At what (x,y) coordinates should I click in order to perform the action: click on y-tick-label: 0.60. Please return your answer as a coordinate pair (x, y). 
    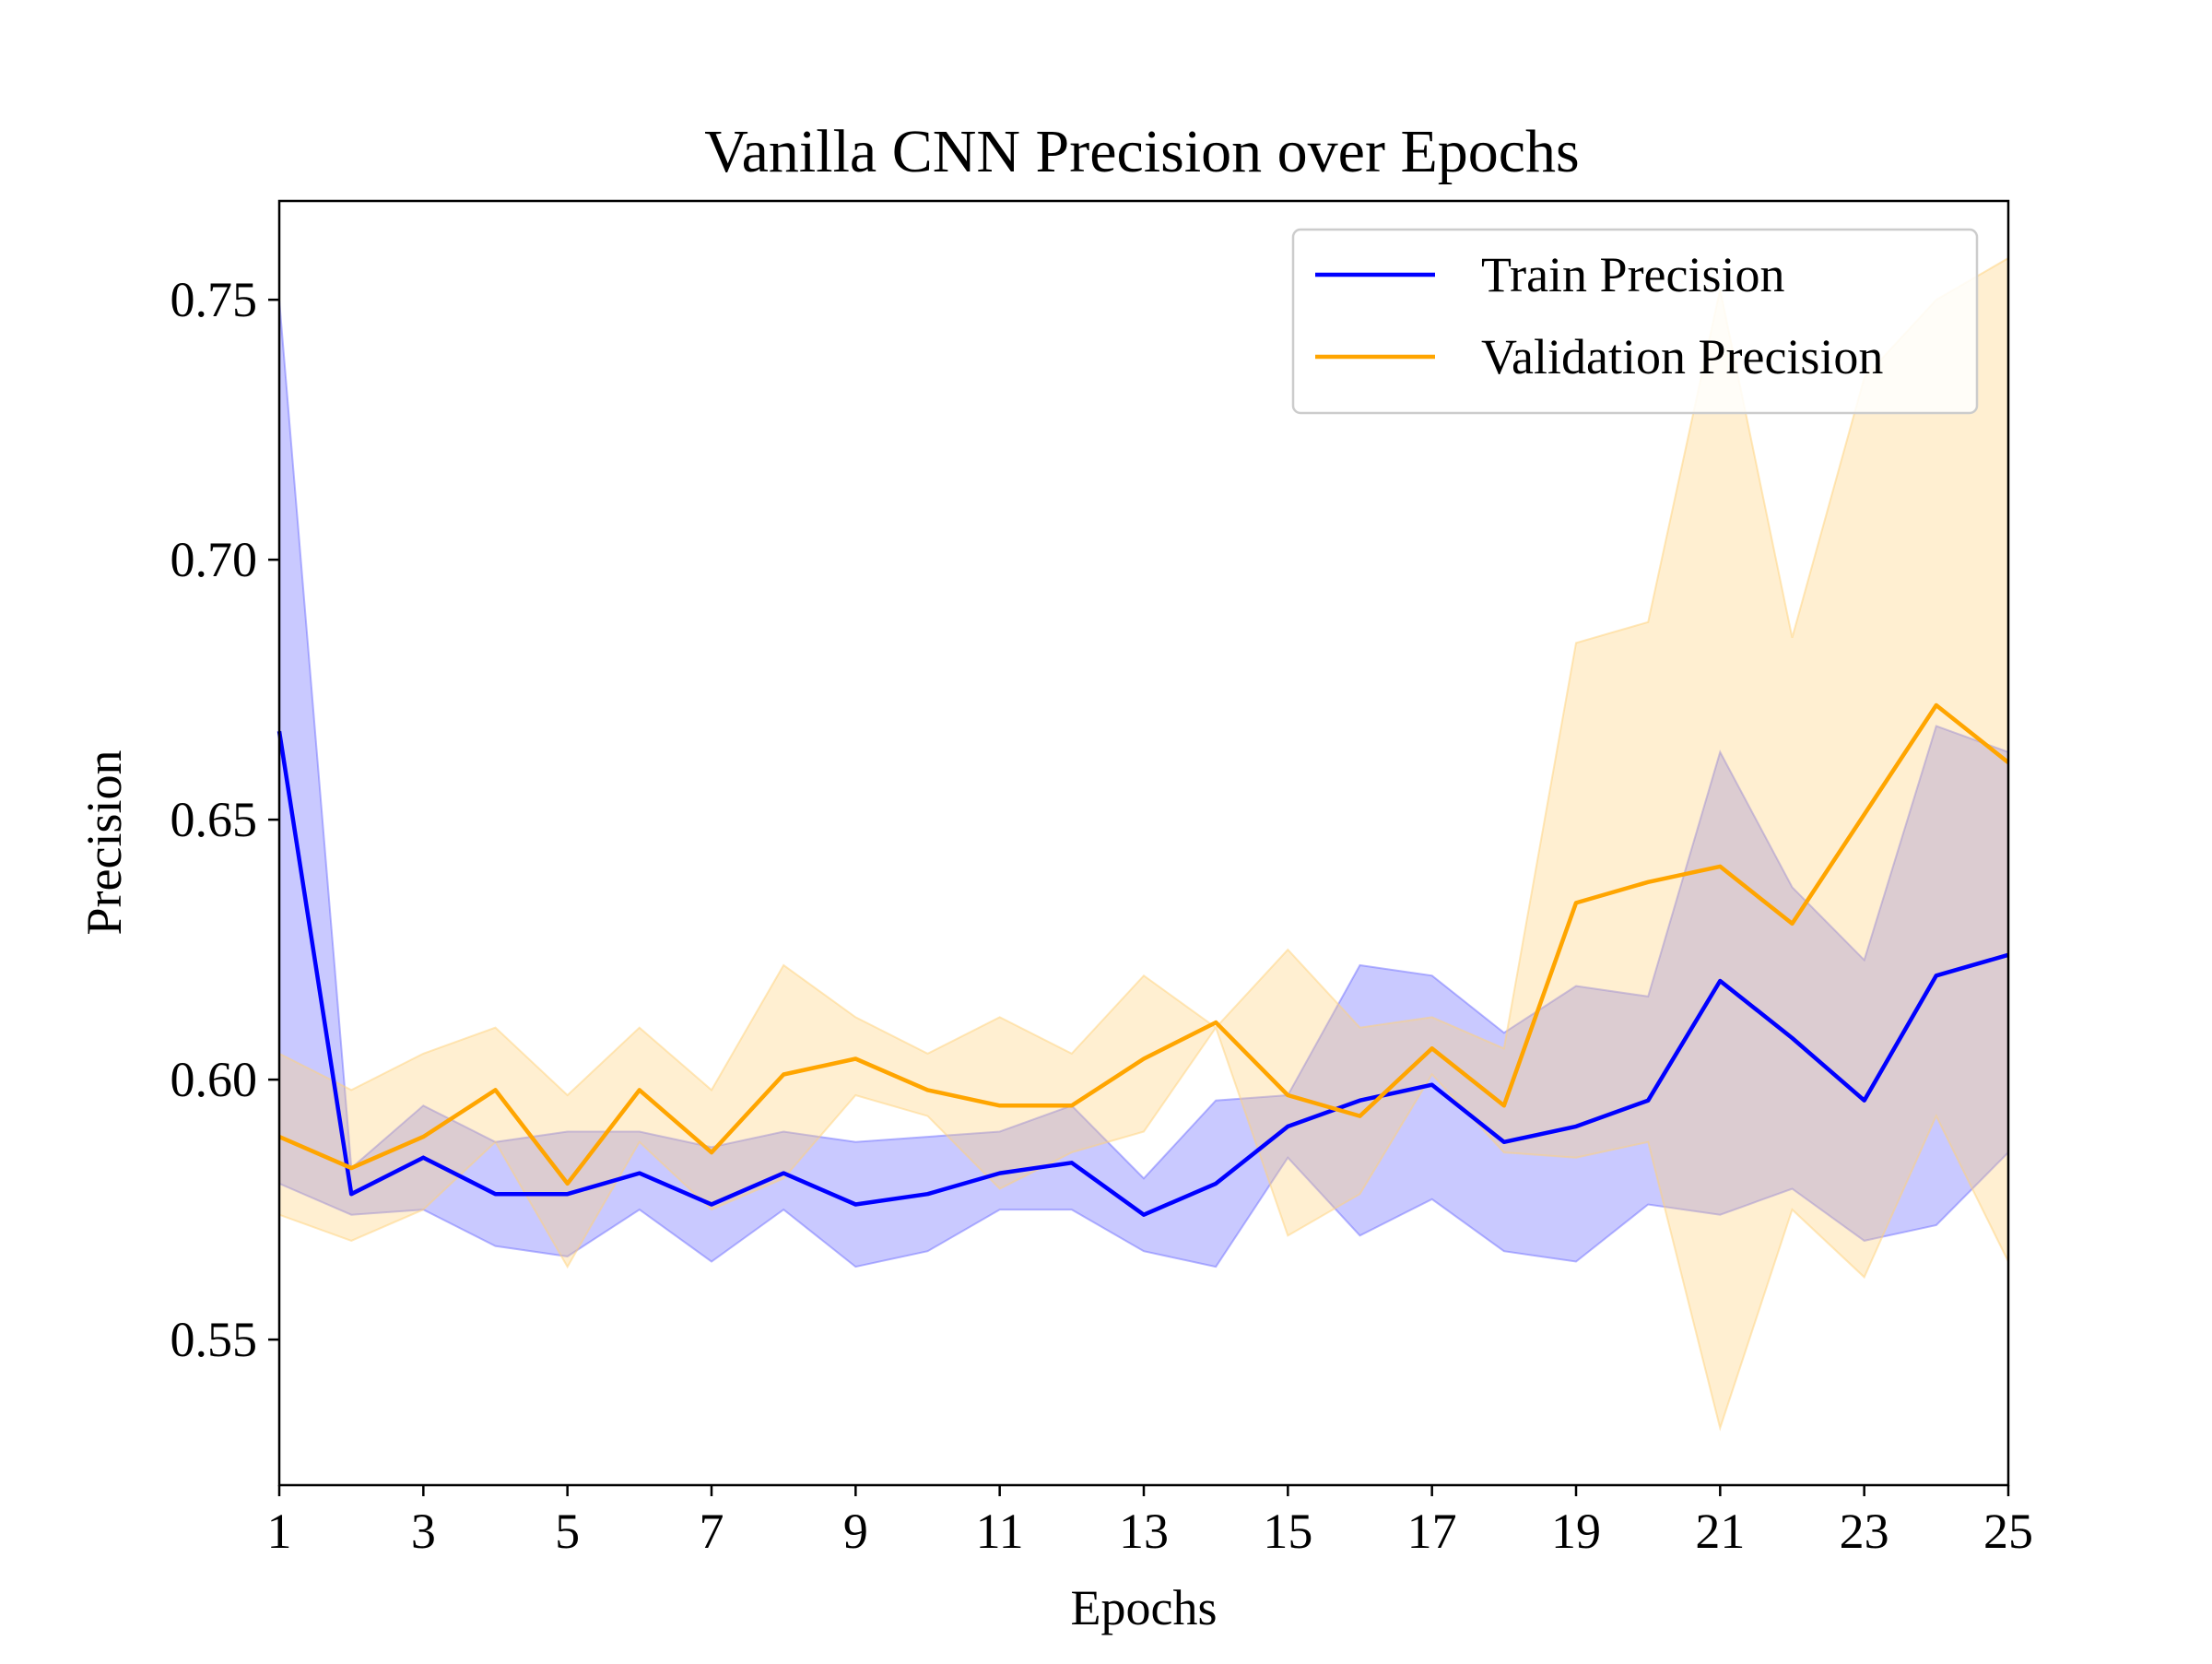
    Looking at the image, I should click on (214, 1079).